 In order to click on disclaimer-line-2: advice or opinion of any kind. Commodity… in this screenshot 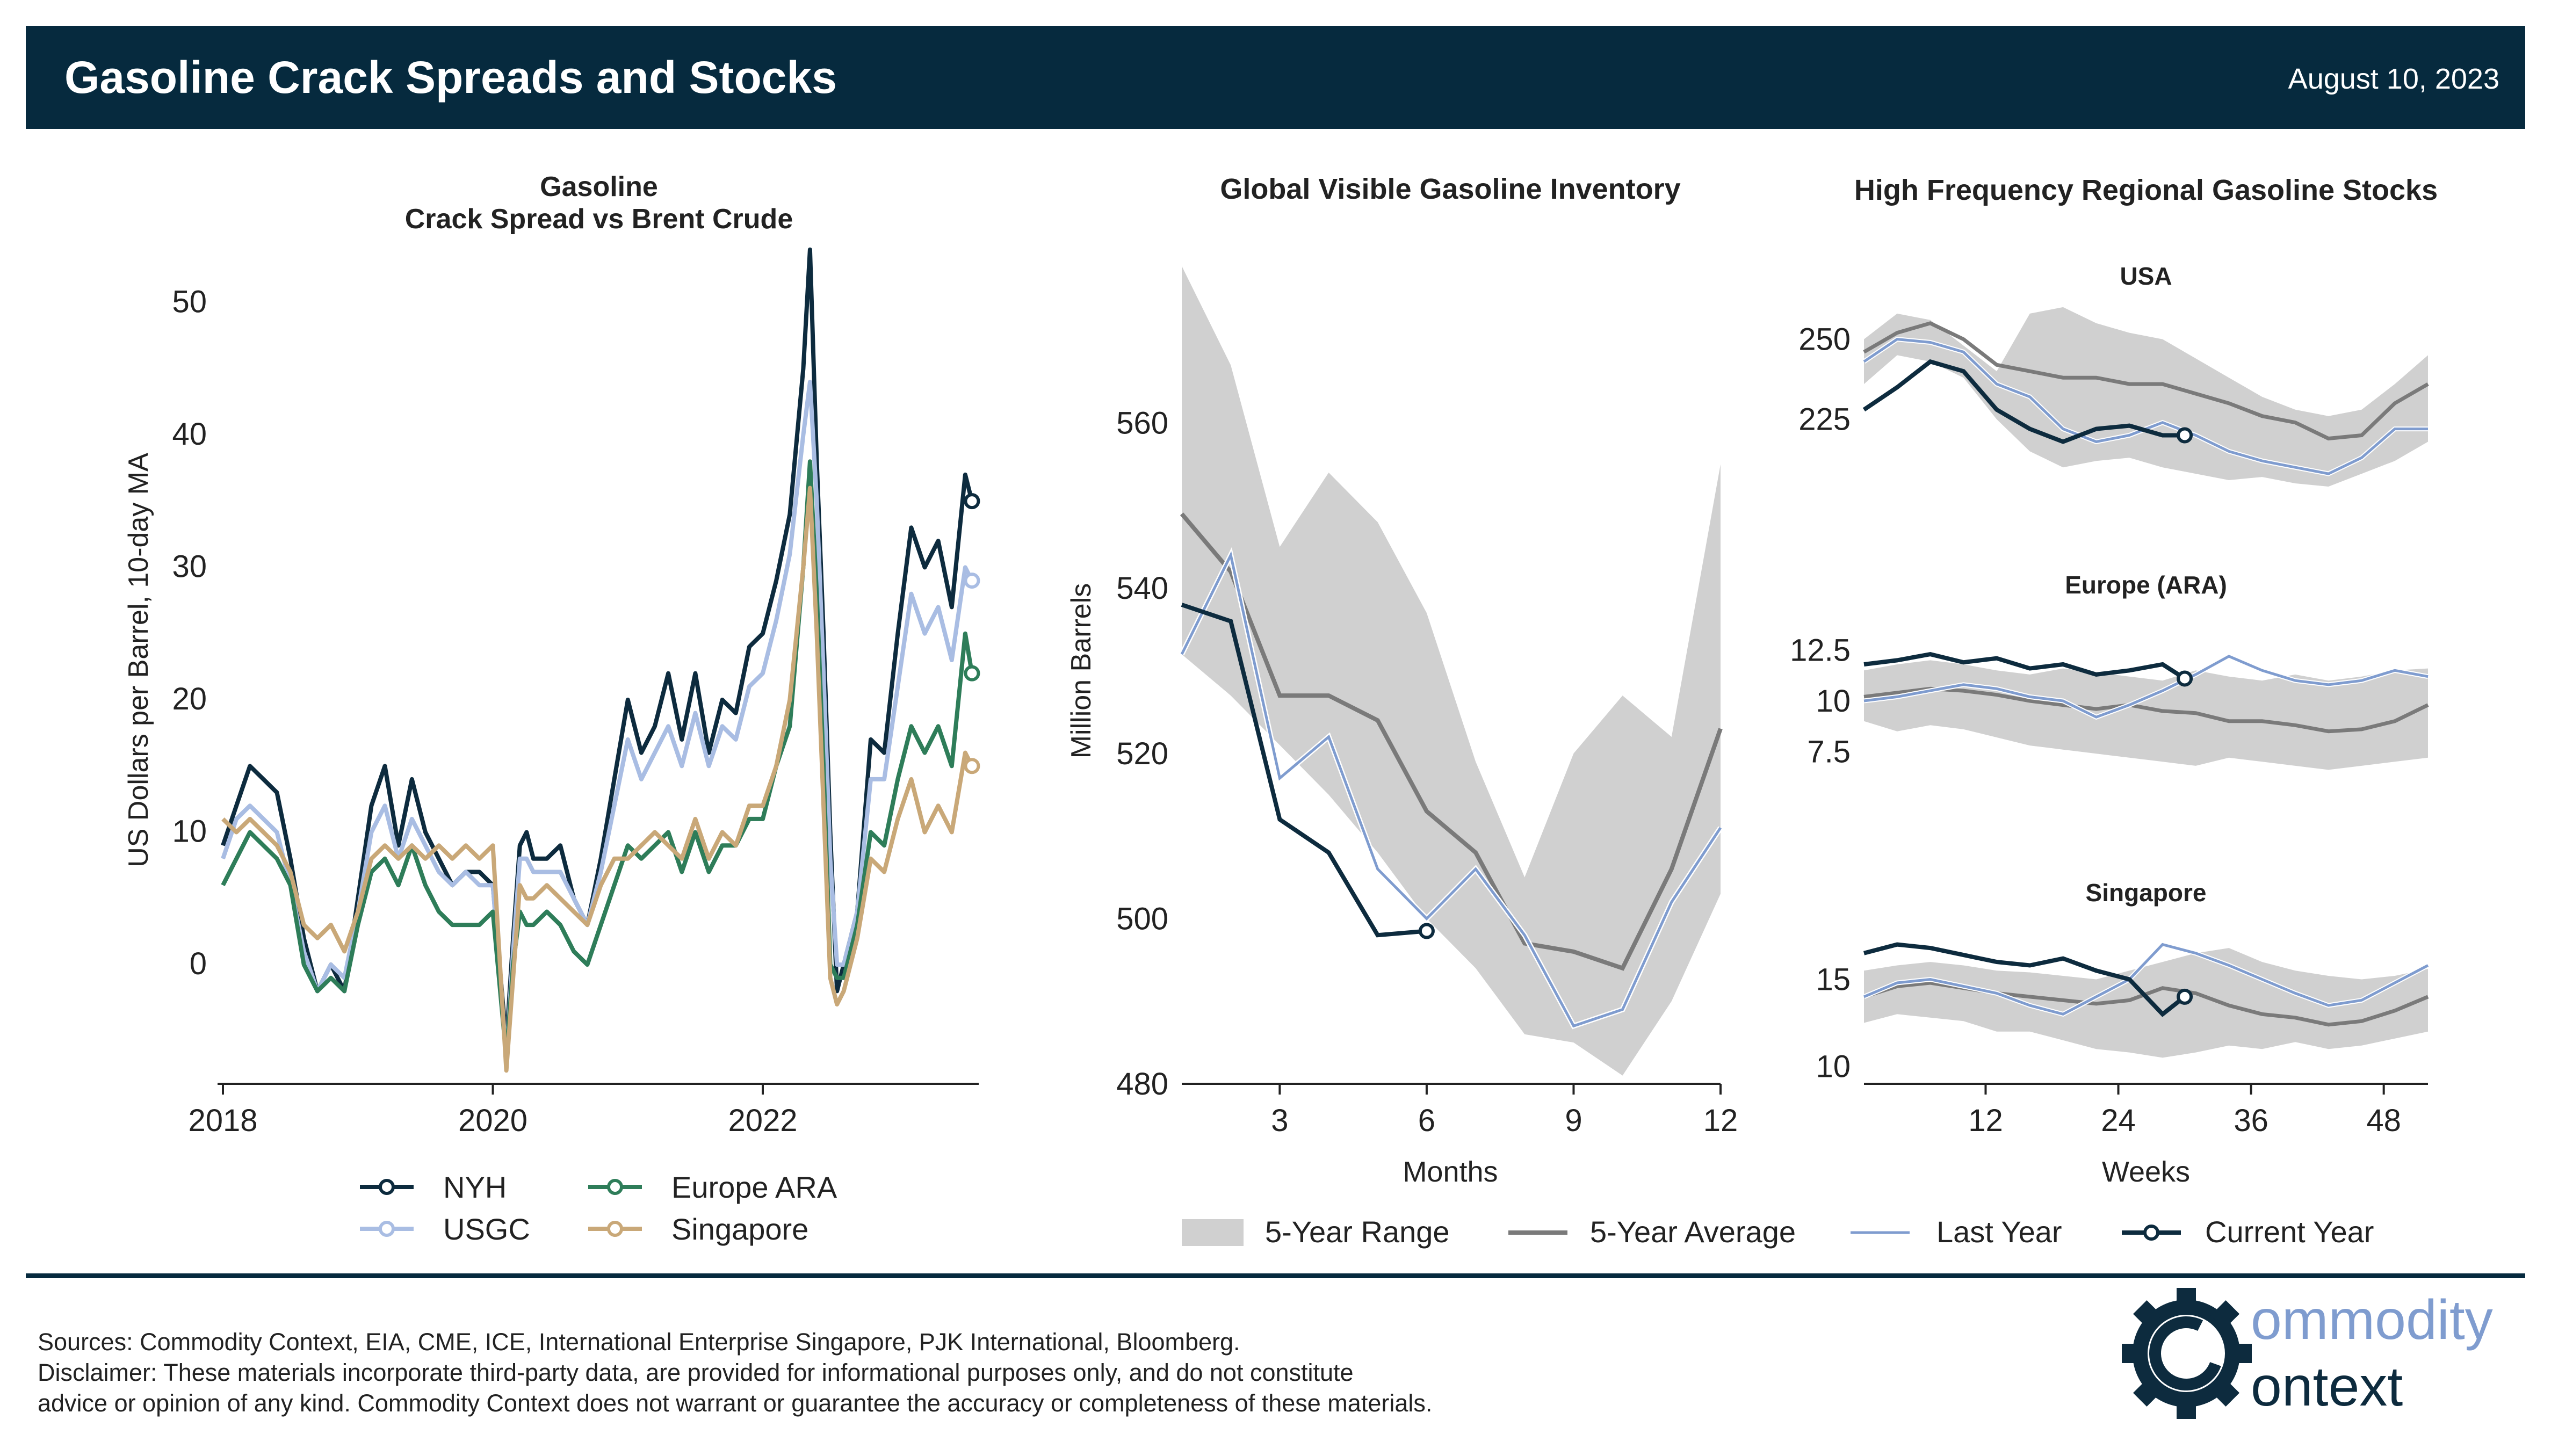, I will do `click(735, 1403)`.